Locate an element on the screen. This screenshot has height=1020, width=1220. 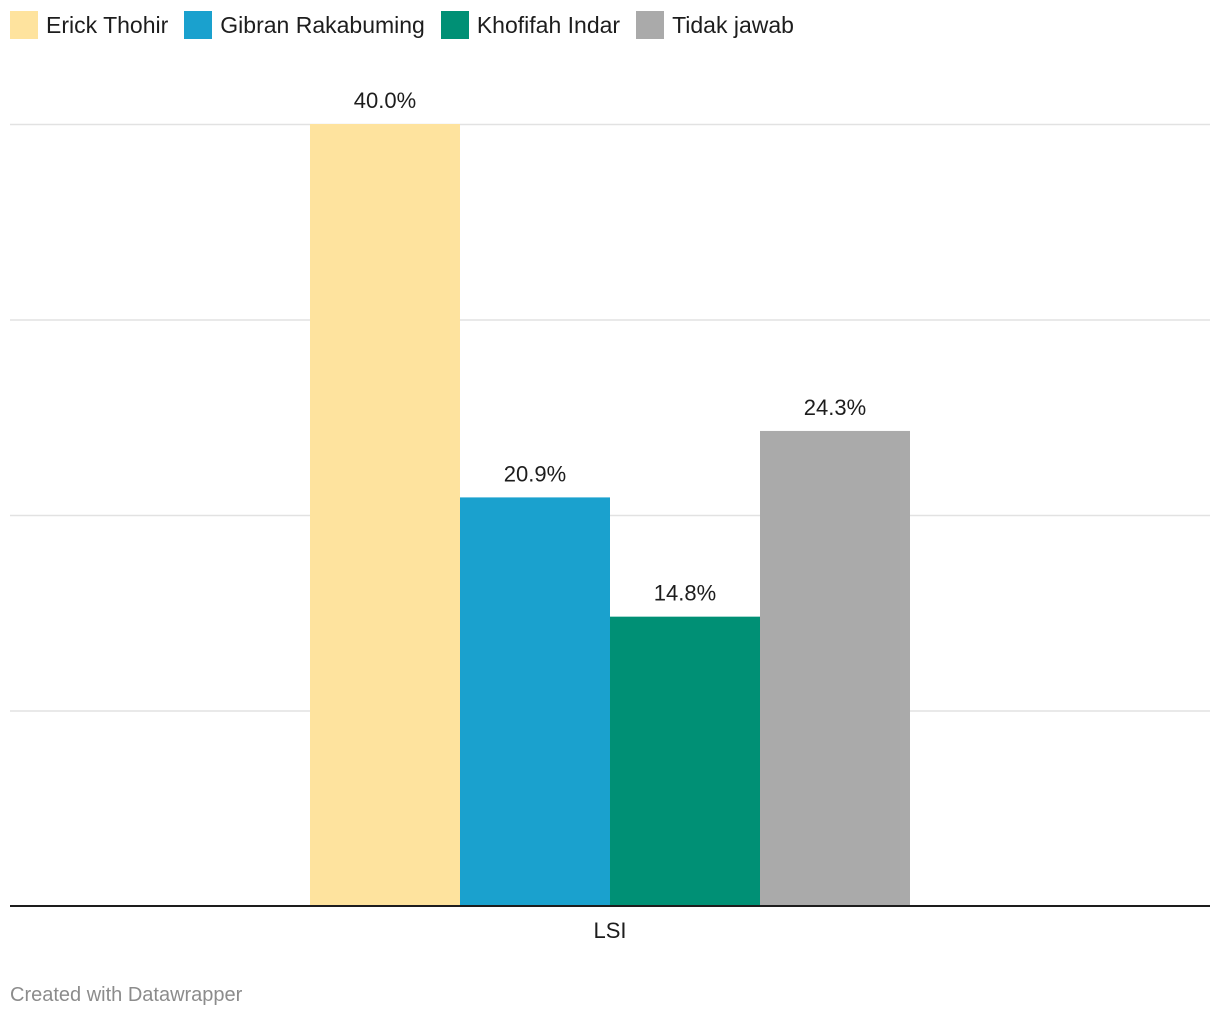
legend-item-khofifah-indar: Khofifah Indar is located at coordinates (530, 25).